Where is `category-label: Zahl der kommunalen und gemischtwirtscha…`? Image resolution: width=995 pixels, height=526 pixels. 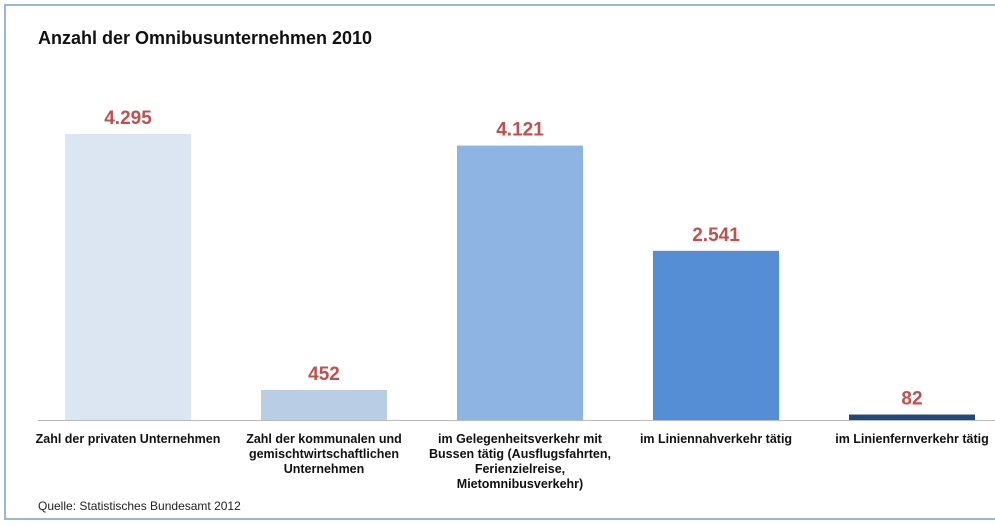
category-label: Zahl der kommunalen und gemischtwirtscha… is located at coordinates (324, 454).